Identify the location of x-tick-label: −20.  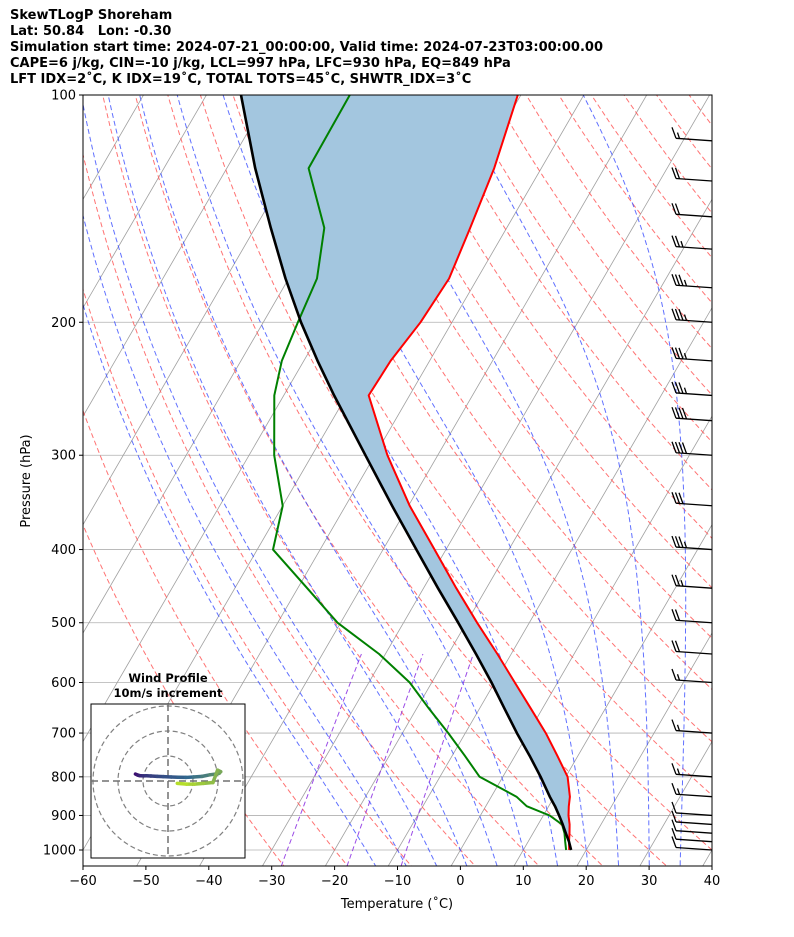
(334, 881).